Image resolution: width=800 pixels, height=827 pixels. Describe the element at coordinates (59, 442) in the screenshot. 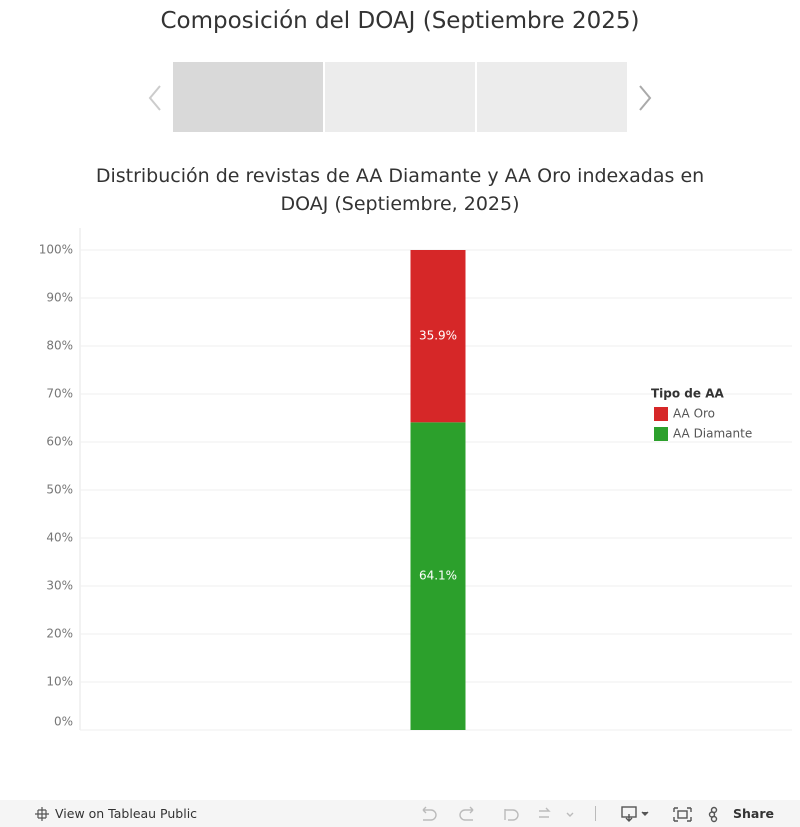

I see `y-tick-label: 60%` at that location.